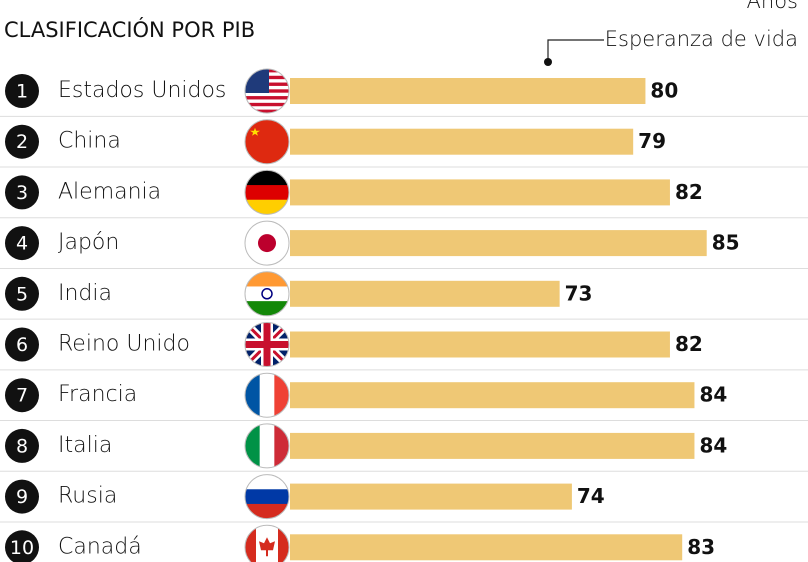 This screenshot has width=808, height=562. What do you see at coordinates (142, 90) in the screenshot?
I see `category-label: Estados Unidos` at bounding box center [142, 90].